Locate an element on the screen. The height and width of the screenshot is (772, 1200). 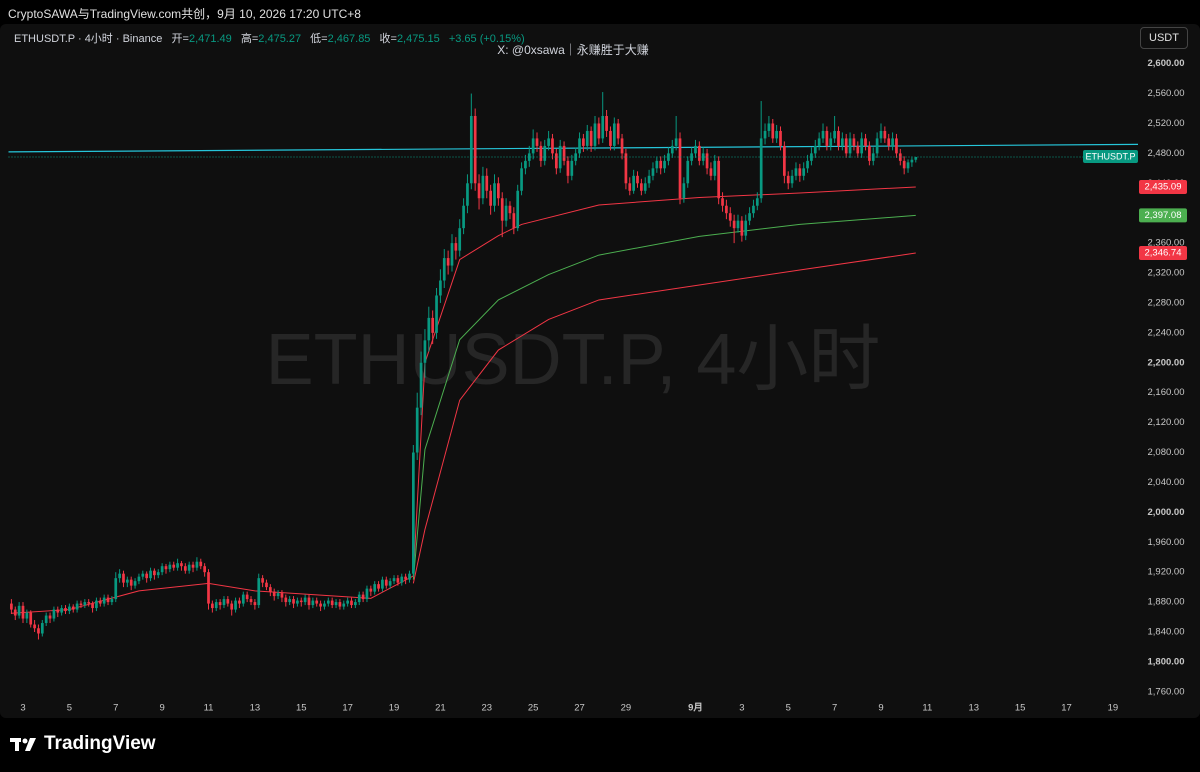
legend-key: 收= is located at coordinates (388, 39).